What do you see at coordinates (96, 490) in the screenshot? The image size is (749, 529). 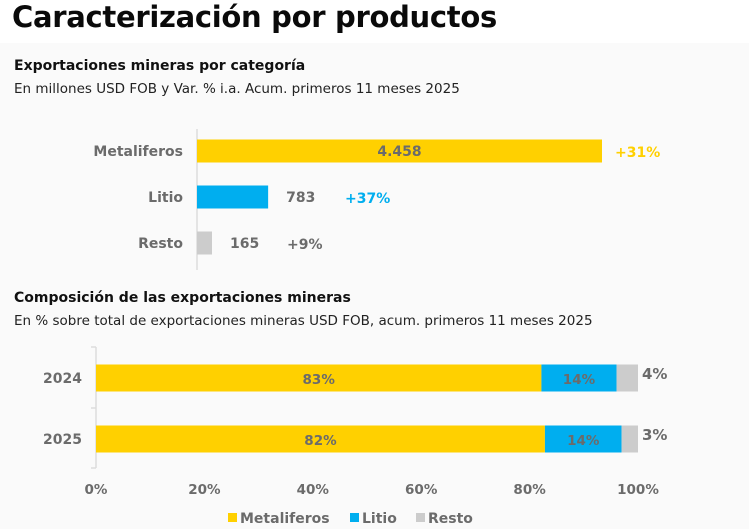 I see `x-tick-label: 0%` at bounding box center [96, 490].